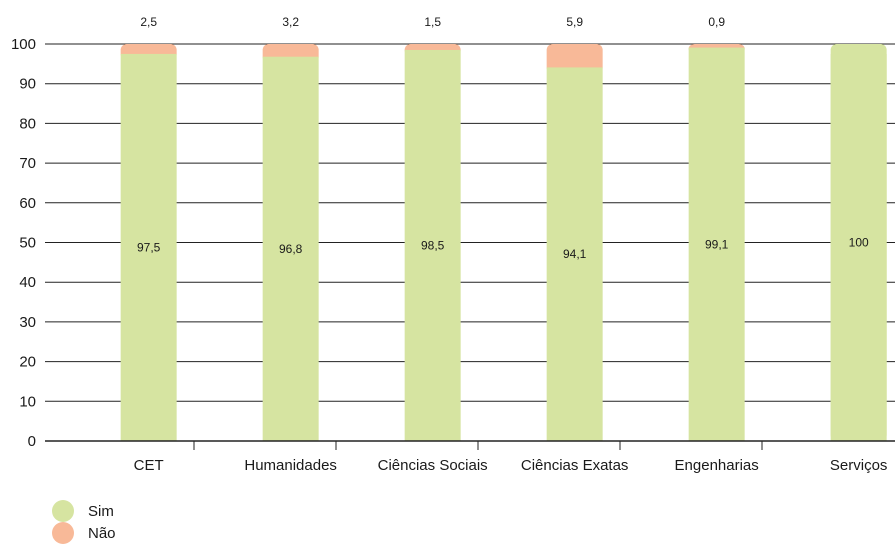 The height and width of the screenshot is (551, 895). What do you see at coordinates (84, 533) in the screenshot?
I see `legend-item-nao: Não` at bounding box center [84, 533].